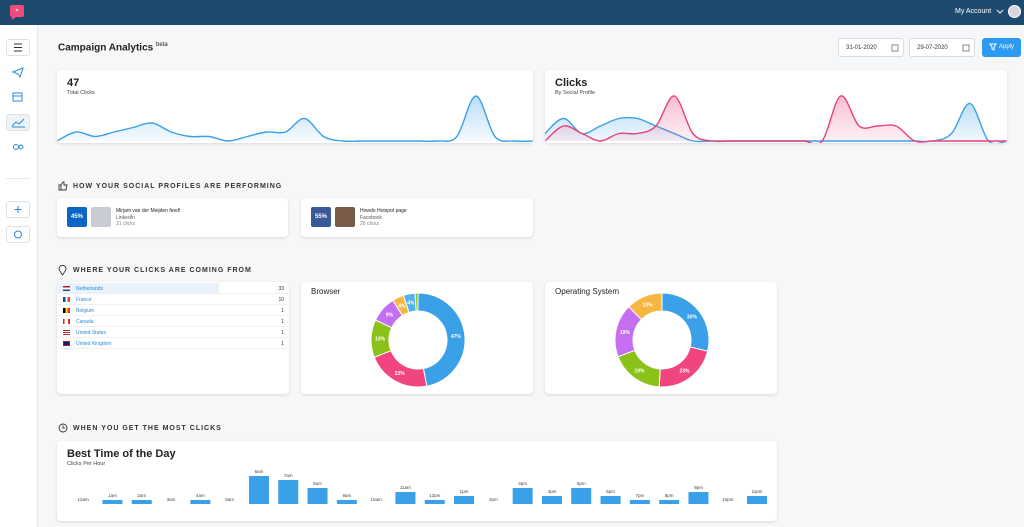 This screenshot has height=527, width=1024. I want to click on hour-label: 8am, so click(317, 483).